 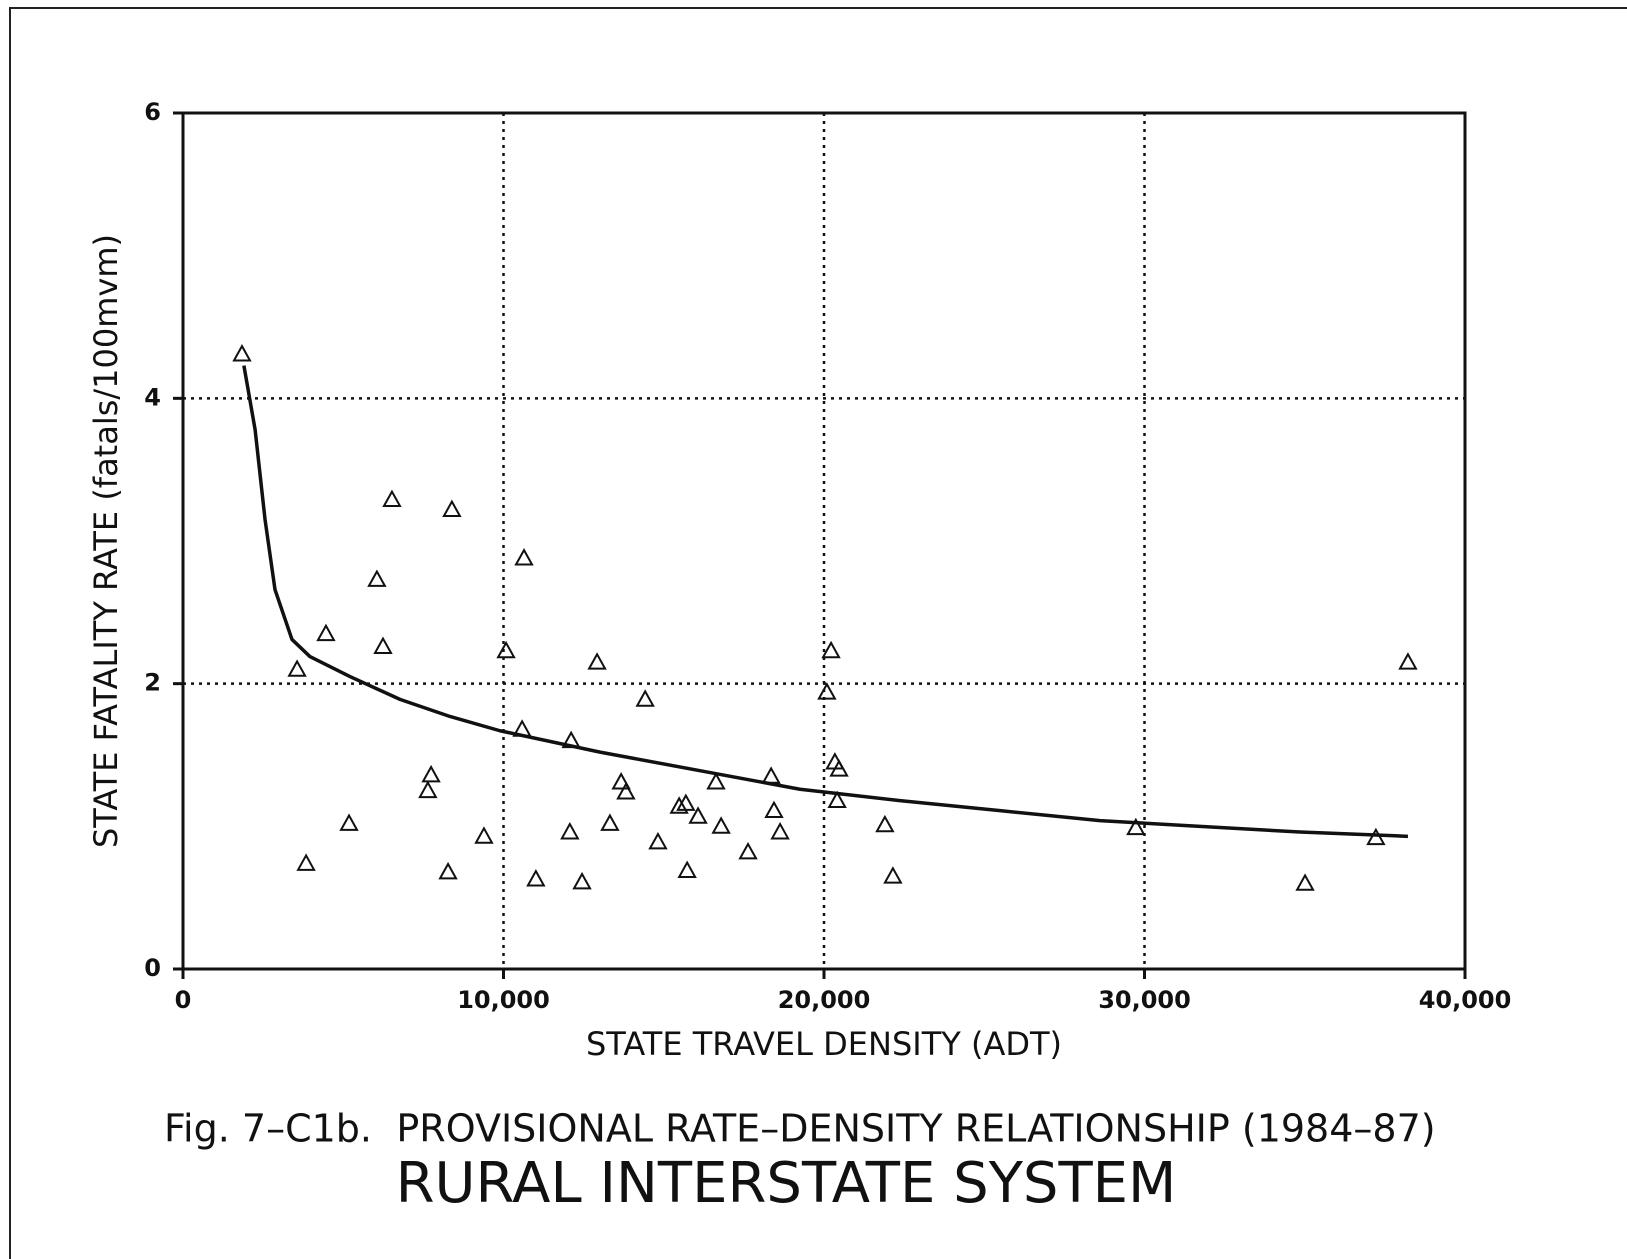 What do you see at coordinates (503, 1000) in the screenshot?
I see `x-tick-label: 10,000` at bounding box center [503, 1000].